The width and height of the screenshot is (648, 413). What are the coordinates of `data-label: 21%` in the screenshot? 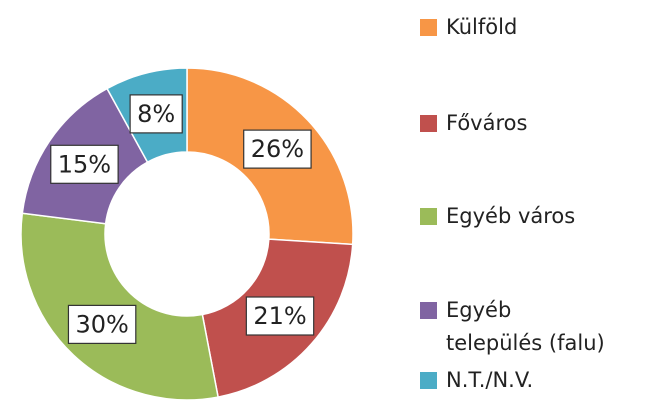 It's located at (279, 316).